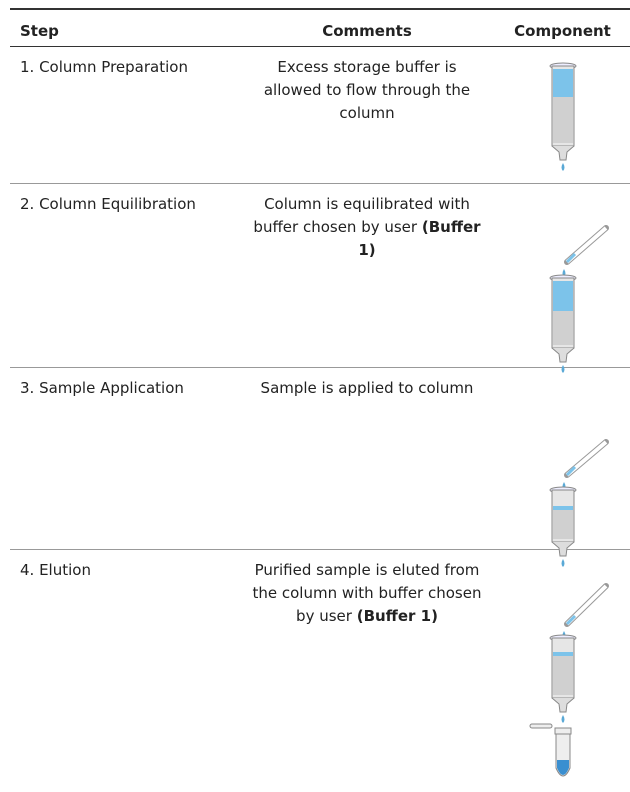 This screenshot has height=792, width=630. What do you see at coordinates (104, 67) in the screenshot?
I see `step: 1. Column Preparation` at bounding box center [104, 67].